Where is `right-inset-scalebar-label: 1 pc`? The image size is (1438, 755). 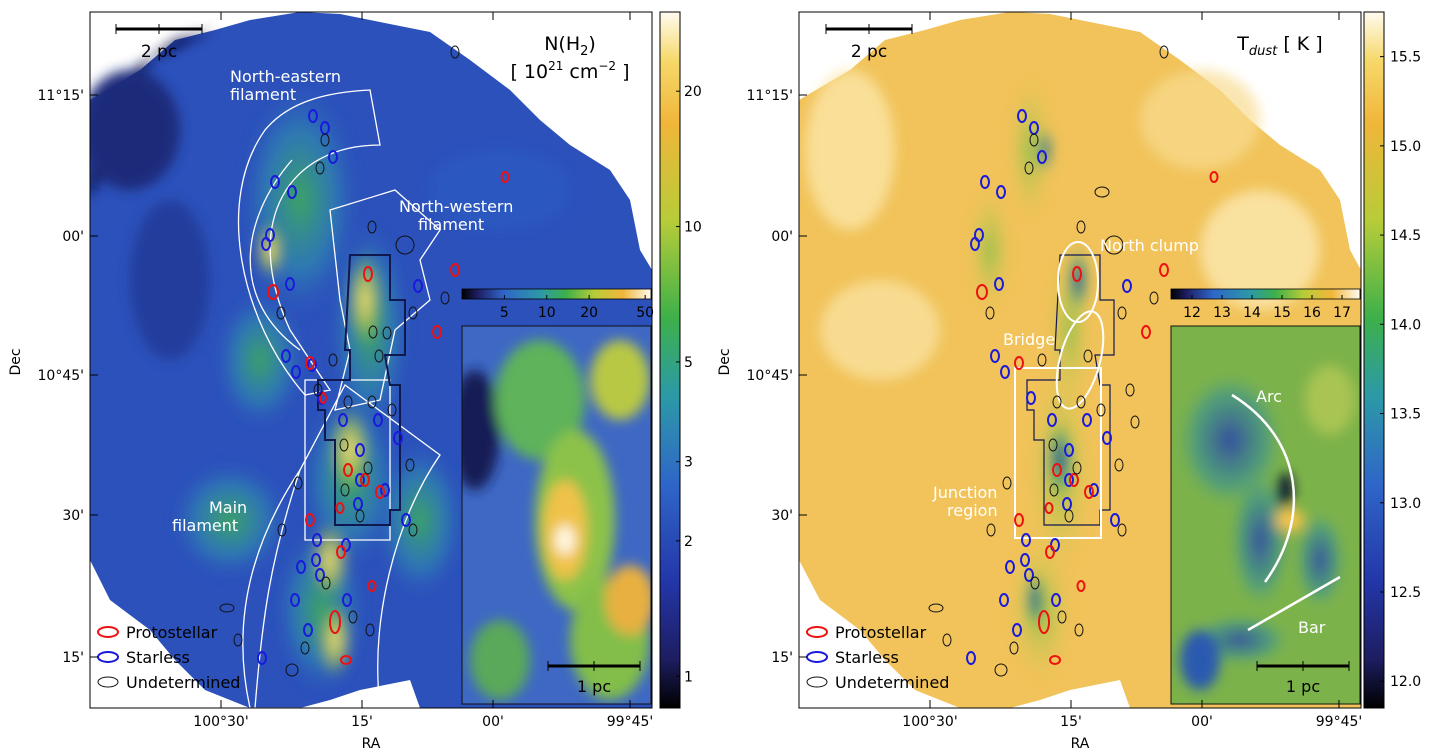 right-inset-scalebar-label: 1 pc is located at coordinates (1303, 686).